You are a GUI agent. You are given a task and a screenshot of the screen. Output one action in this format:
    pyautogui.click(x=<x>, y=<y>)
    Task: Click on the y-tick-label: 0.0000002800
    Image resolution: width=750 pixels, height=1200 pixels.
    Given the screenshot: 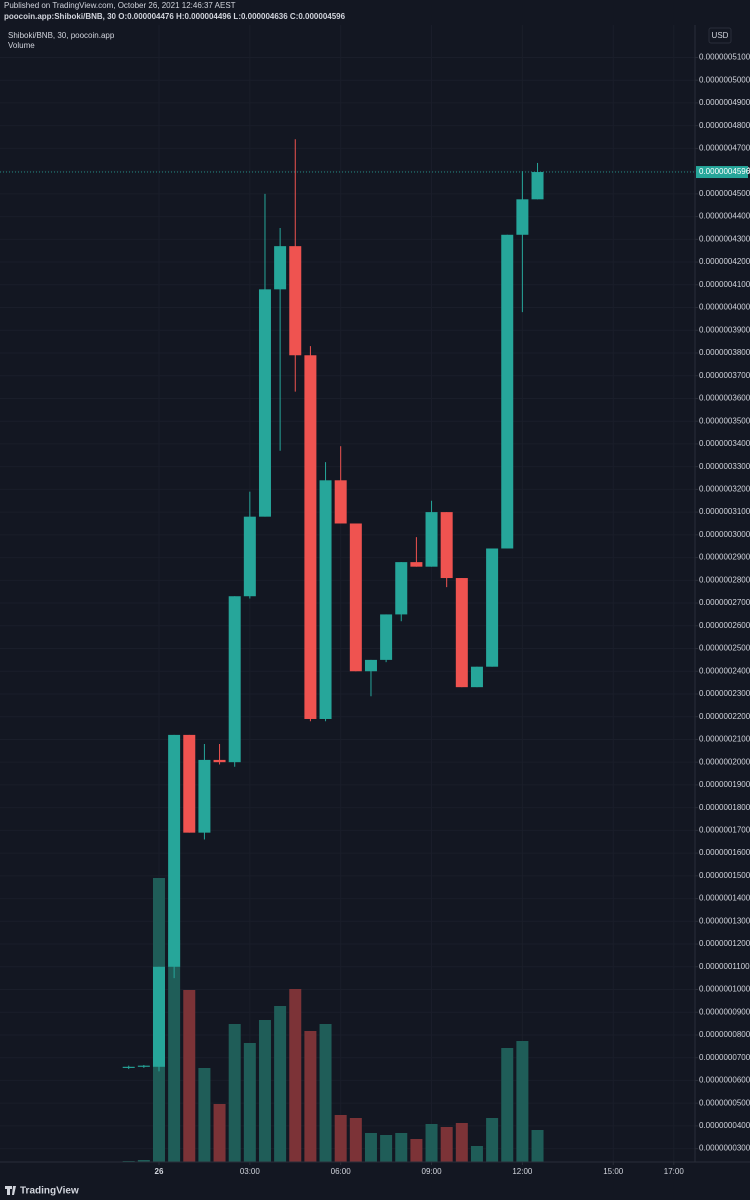 What is the action you would take?
    pyautogui.click(x=724, y=579)
    